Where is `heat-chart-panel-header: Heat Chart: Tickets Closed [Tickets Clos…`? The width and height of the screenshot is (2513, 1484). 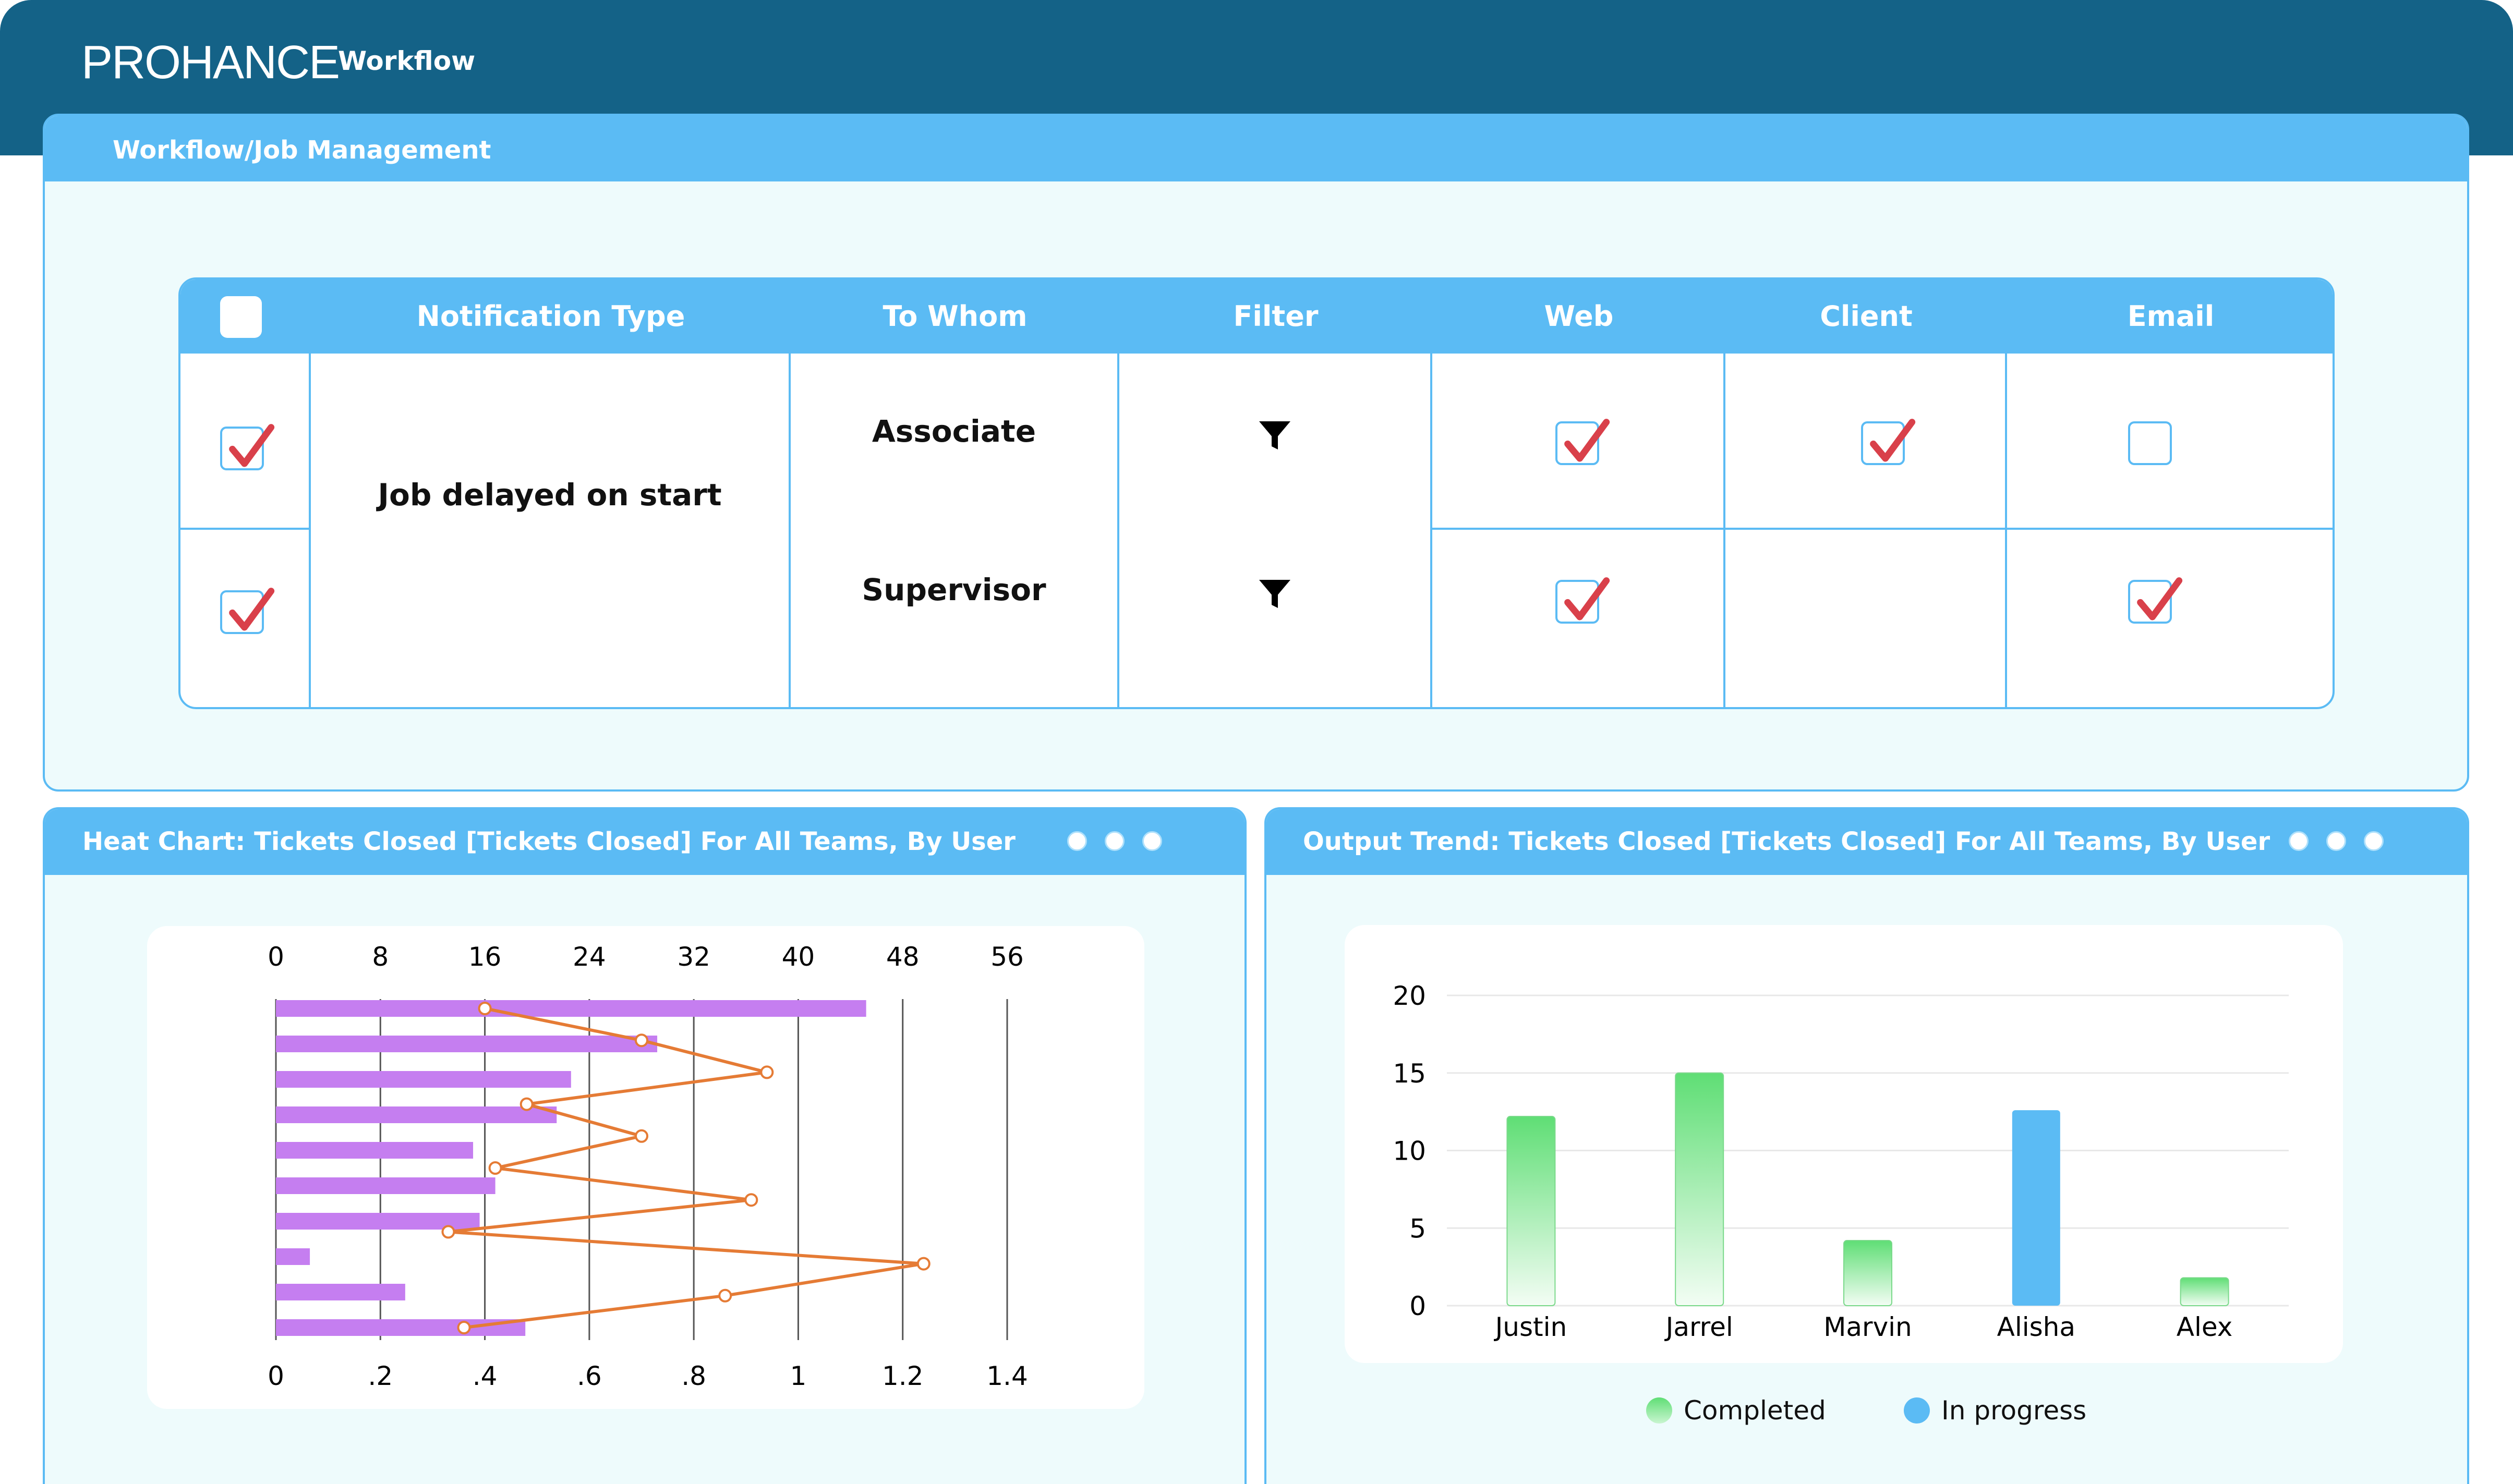
heat-chart-panel-header: Heat Chart: Tickets Closed [Tickets Clos… is located at coordinates (645, 842).